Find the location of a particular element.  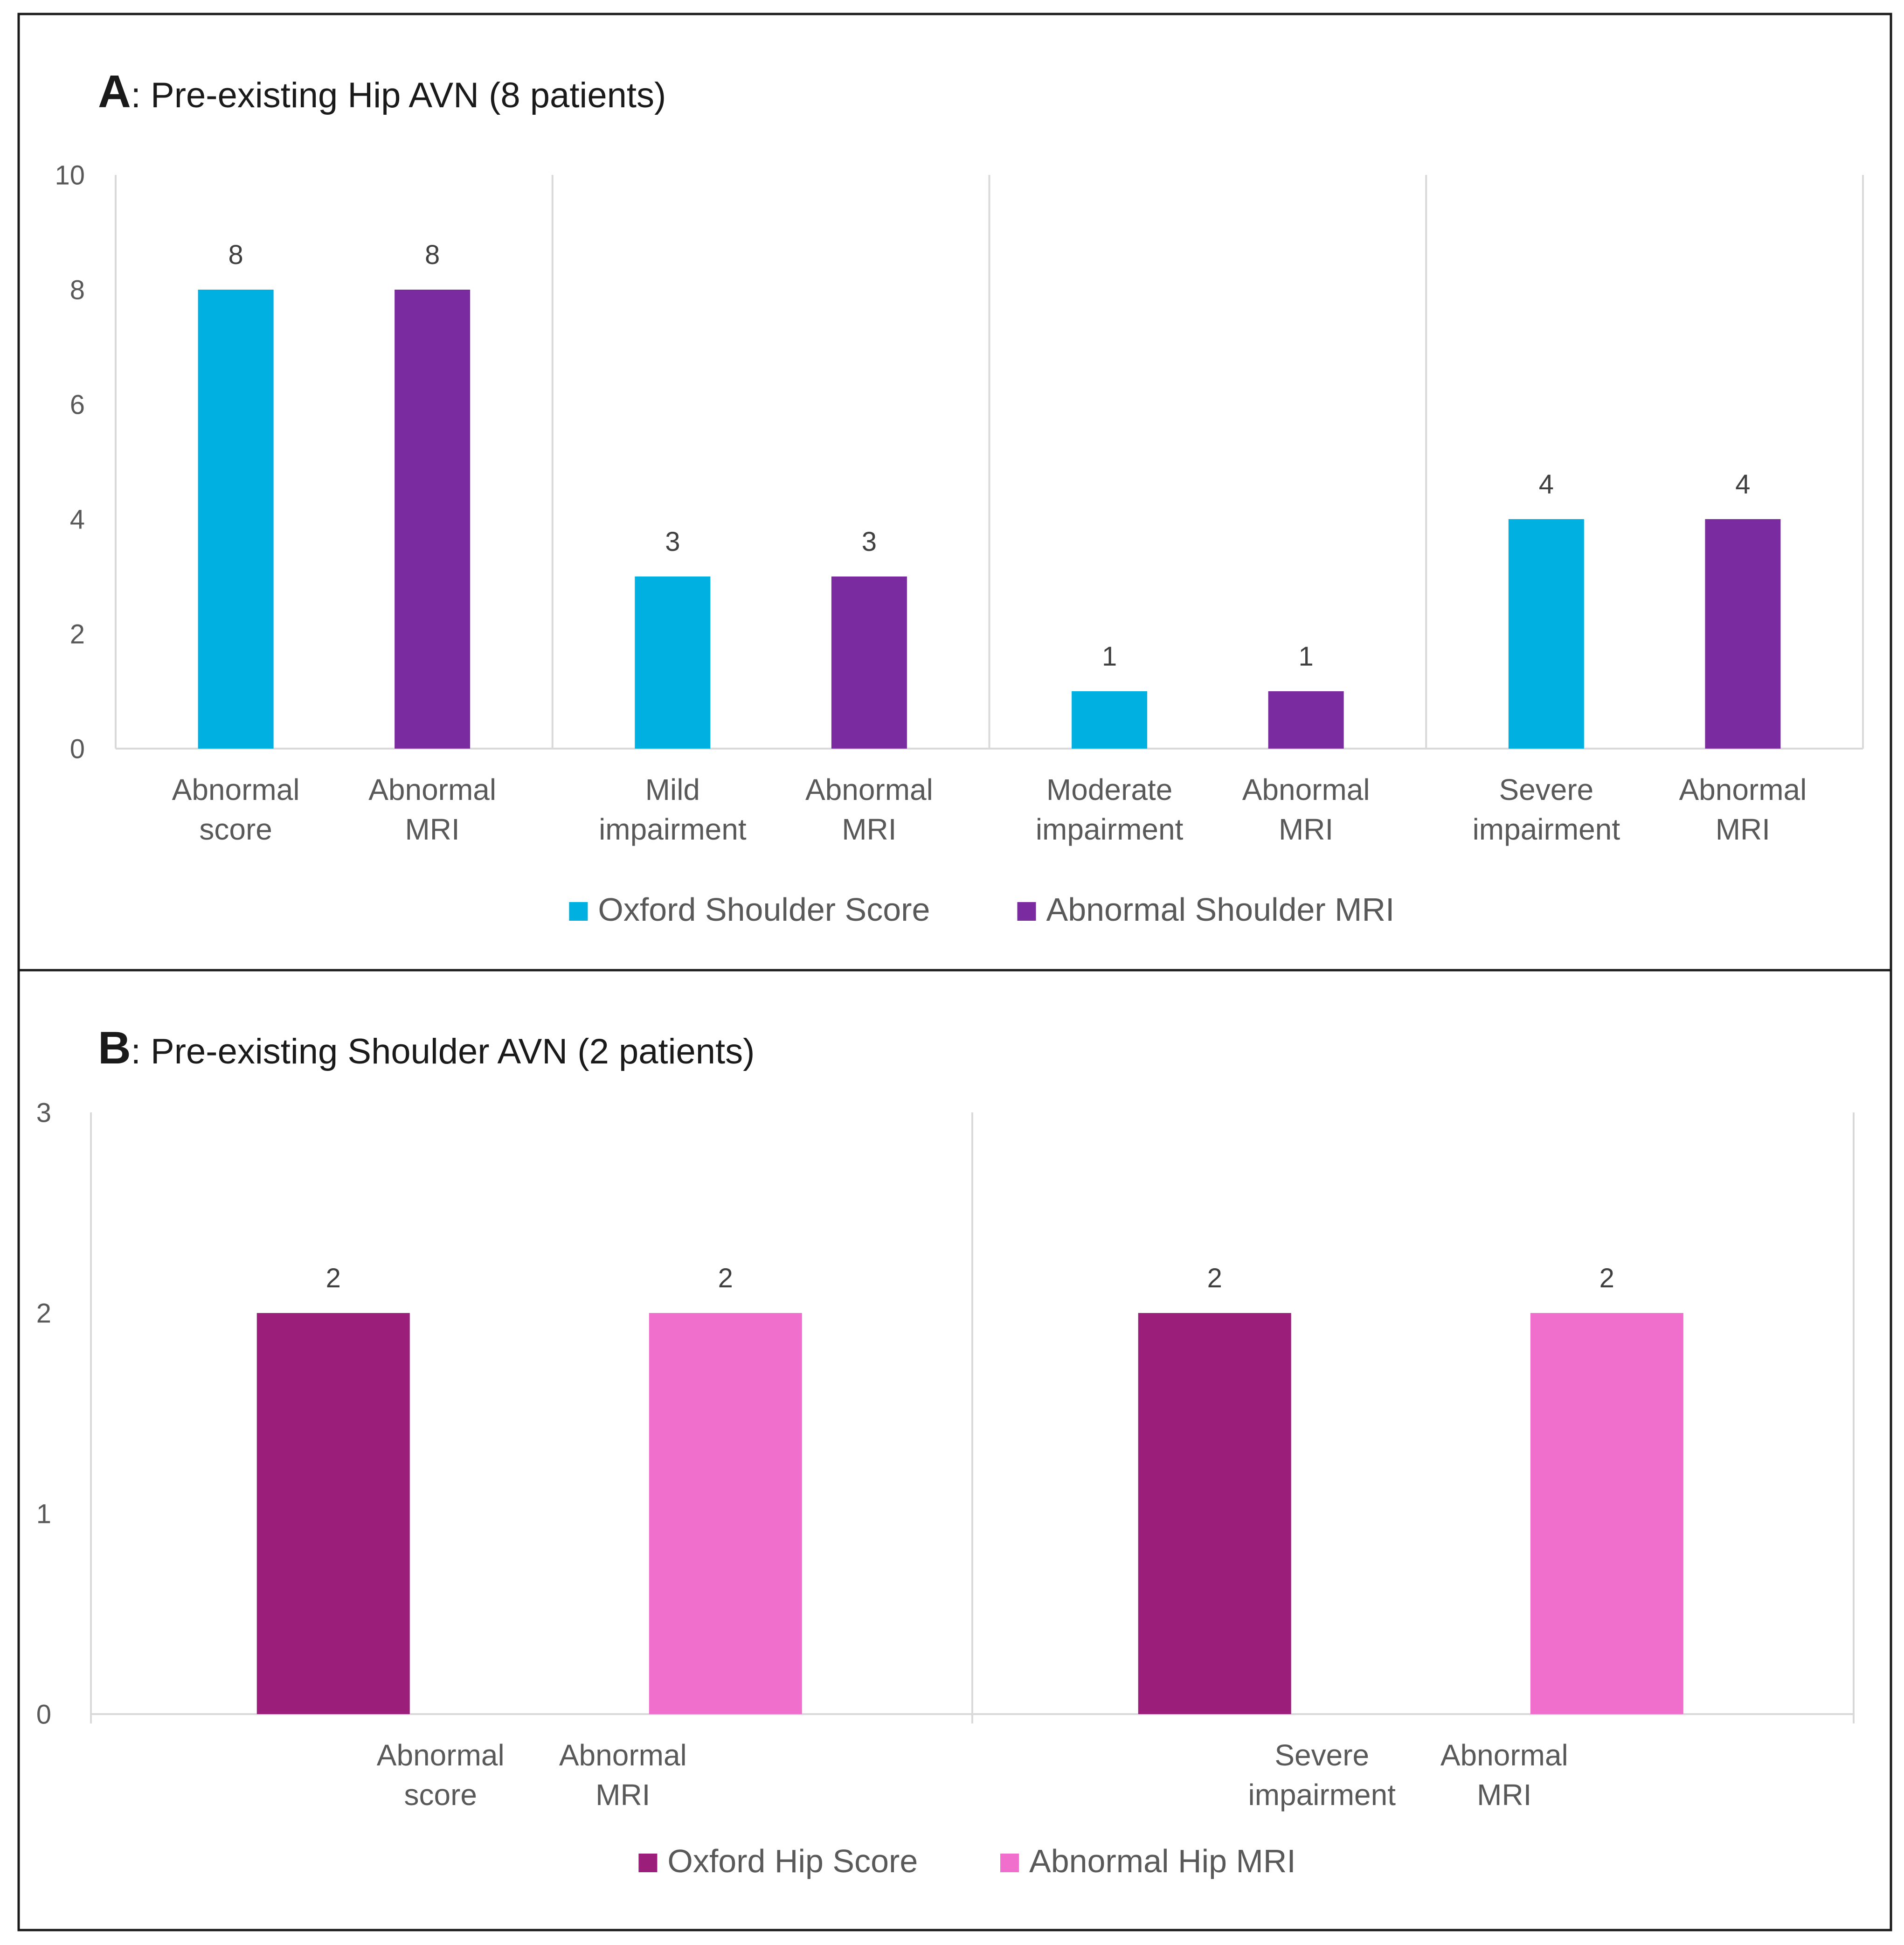

y-tick-label: 8 is located at coordinates (77, 290).